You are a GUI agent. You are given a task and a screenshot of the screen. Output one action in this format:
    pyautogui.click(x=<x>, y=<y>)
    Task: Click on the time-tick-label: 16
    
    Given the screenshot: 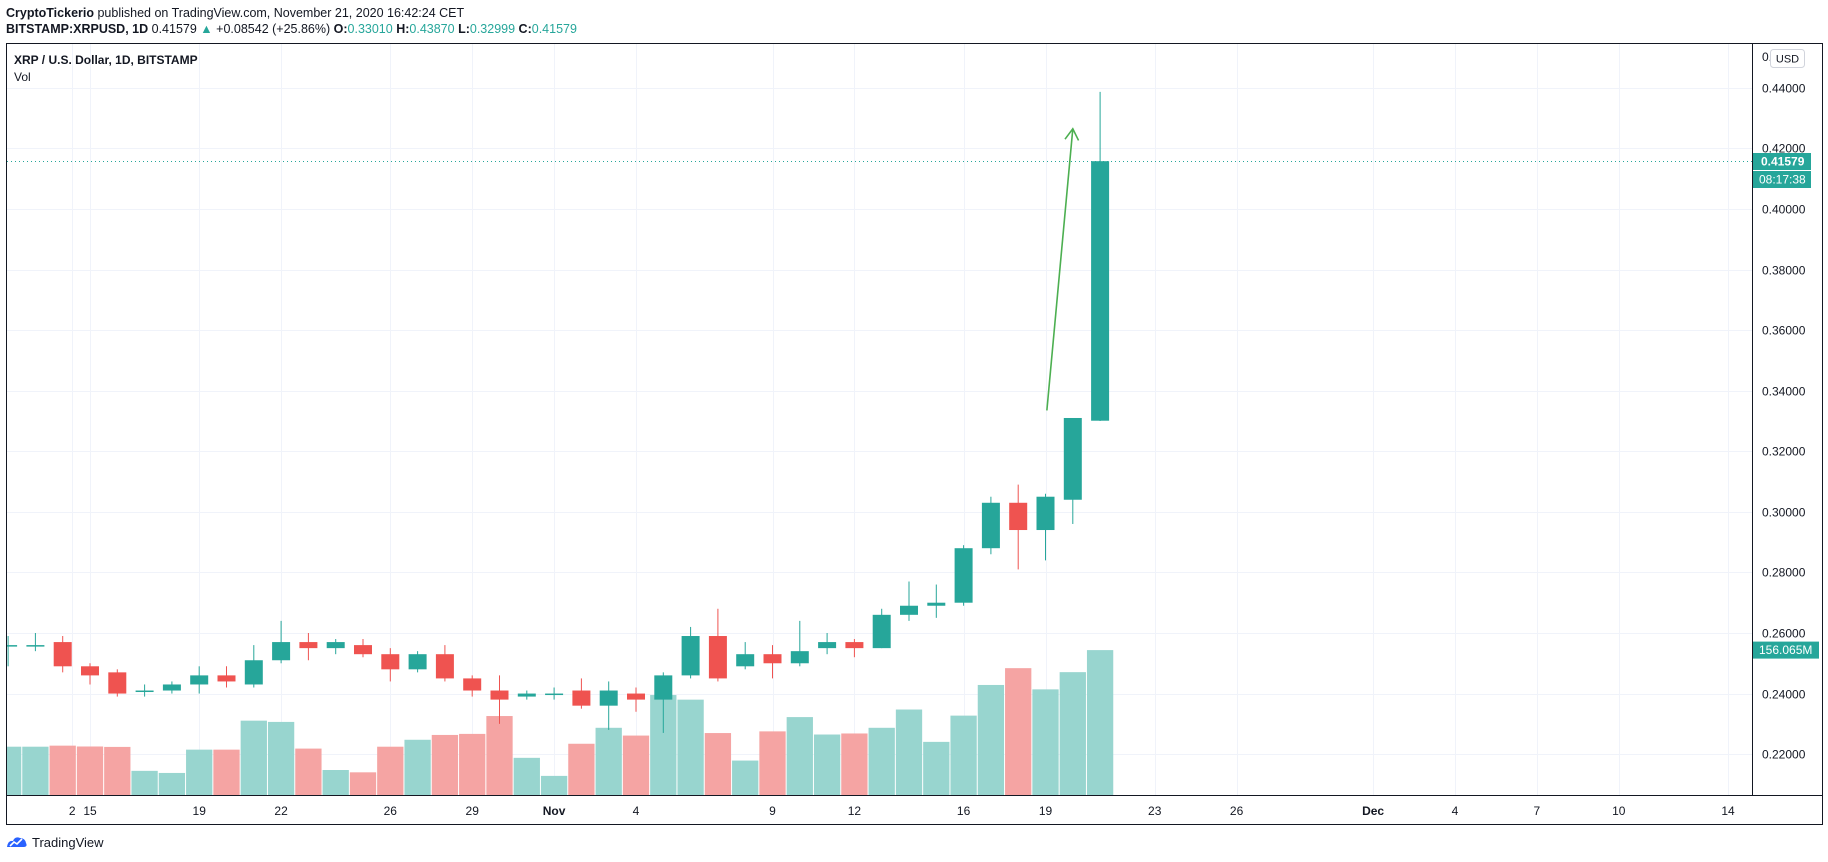 What is the action you would take?
    pyautogui.click(x=964, y=811)
    